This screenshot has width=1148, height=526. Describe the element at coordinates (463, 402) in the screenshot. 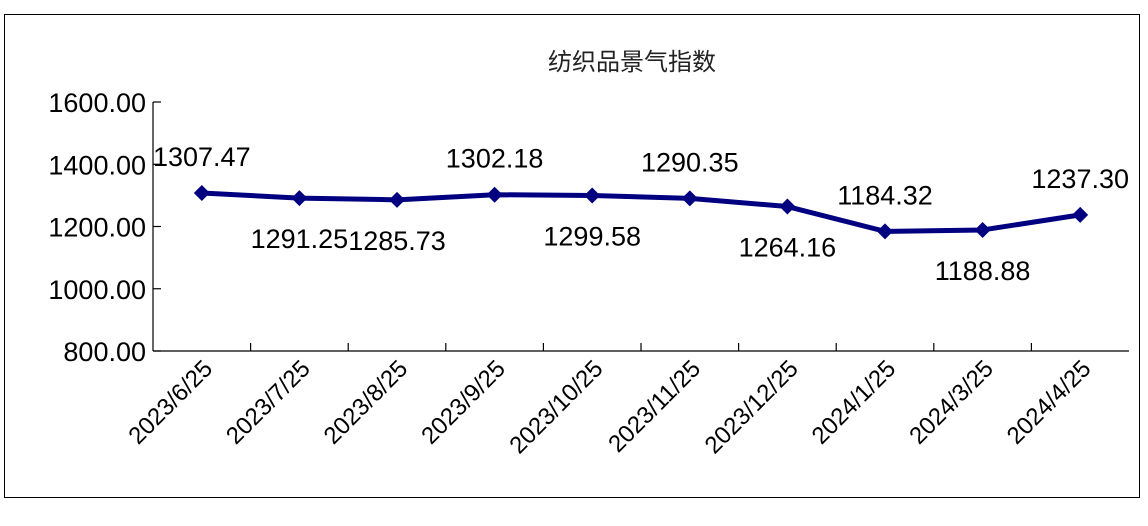

I see `x-tick-label: 2023/9/25` at that location.